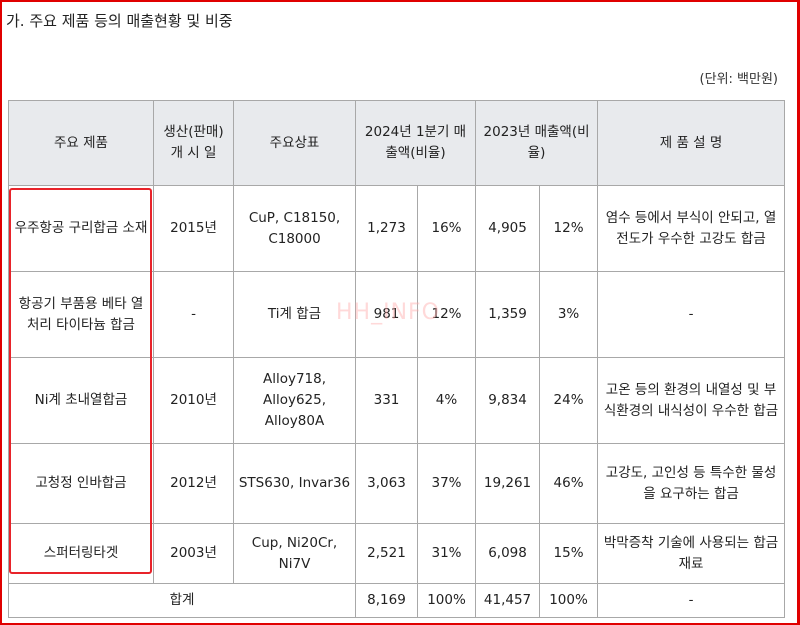 The image size is (800, 625). I want to click on cell-description: 염수 등에서 부식이 안되고, 열전도가 우수한 고강도 합금, so click(691, 228).